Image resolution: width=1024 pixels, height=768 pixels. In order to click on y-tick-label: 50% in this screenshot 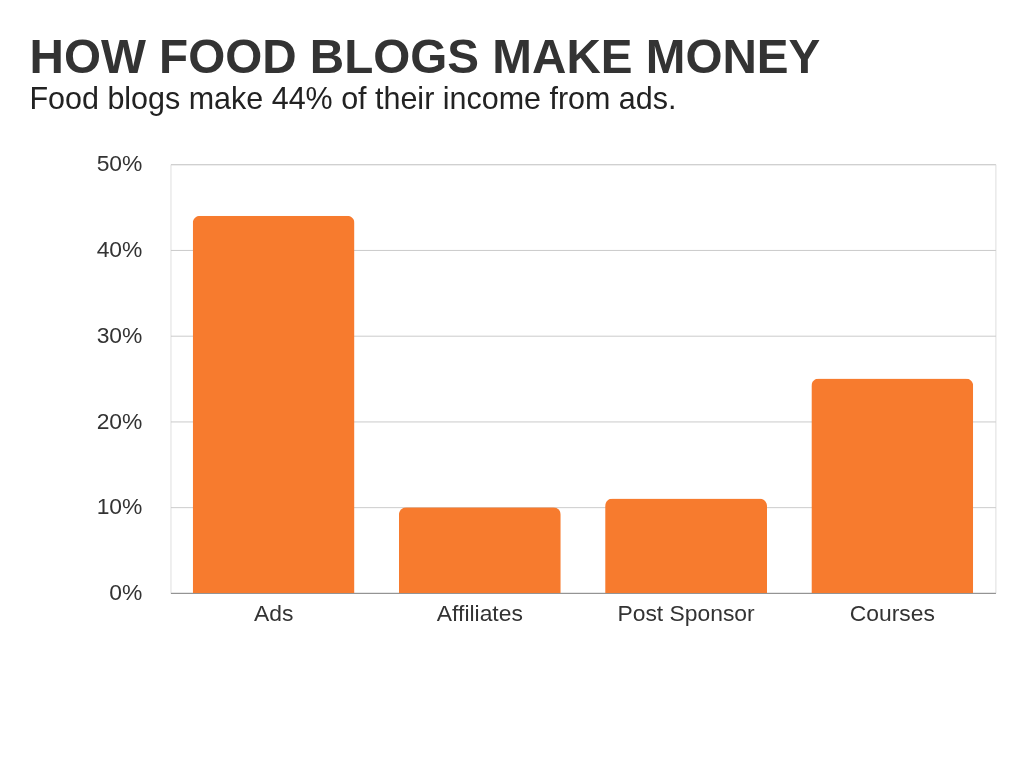, I will do `click(119, 163)`.